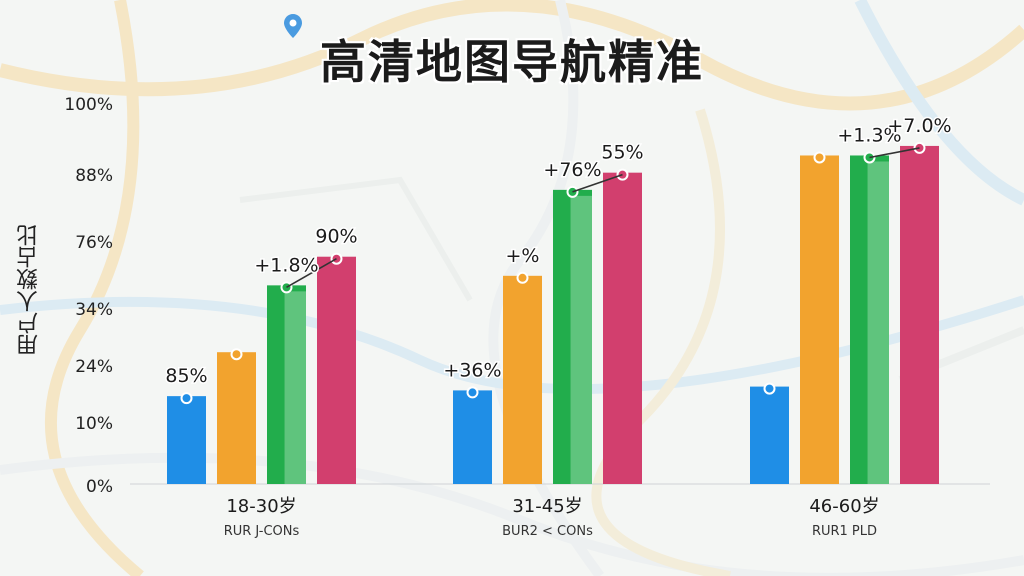  What do you see at coordinates (919, 126) in the screenshot?
I see `data-label: +7.0%` at bounding box center [919, 126].